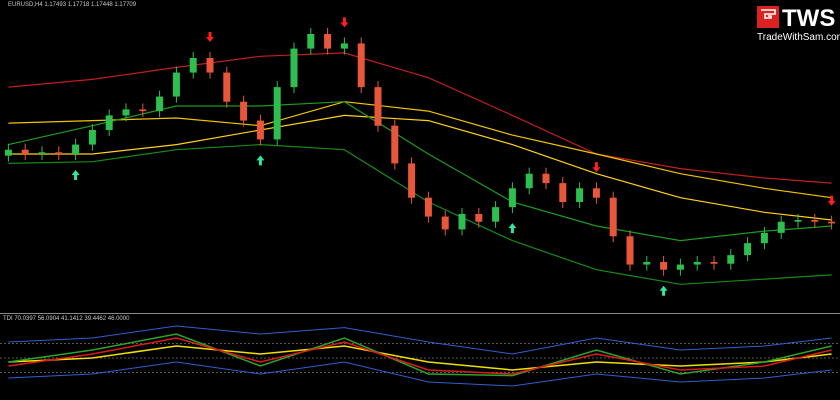  I want to click on logo-text: TWS, so click(808, 18).